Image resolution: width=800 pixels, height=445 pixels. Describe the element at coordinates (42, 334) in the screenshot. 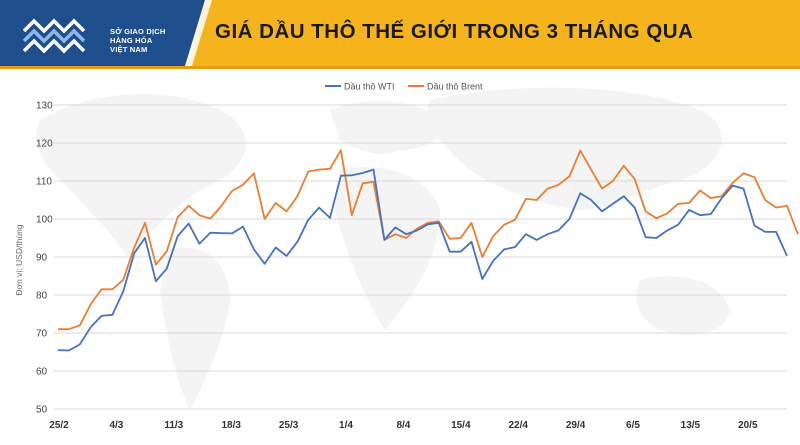

I see `y-tick-label: 70` at that location.